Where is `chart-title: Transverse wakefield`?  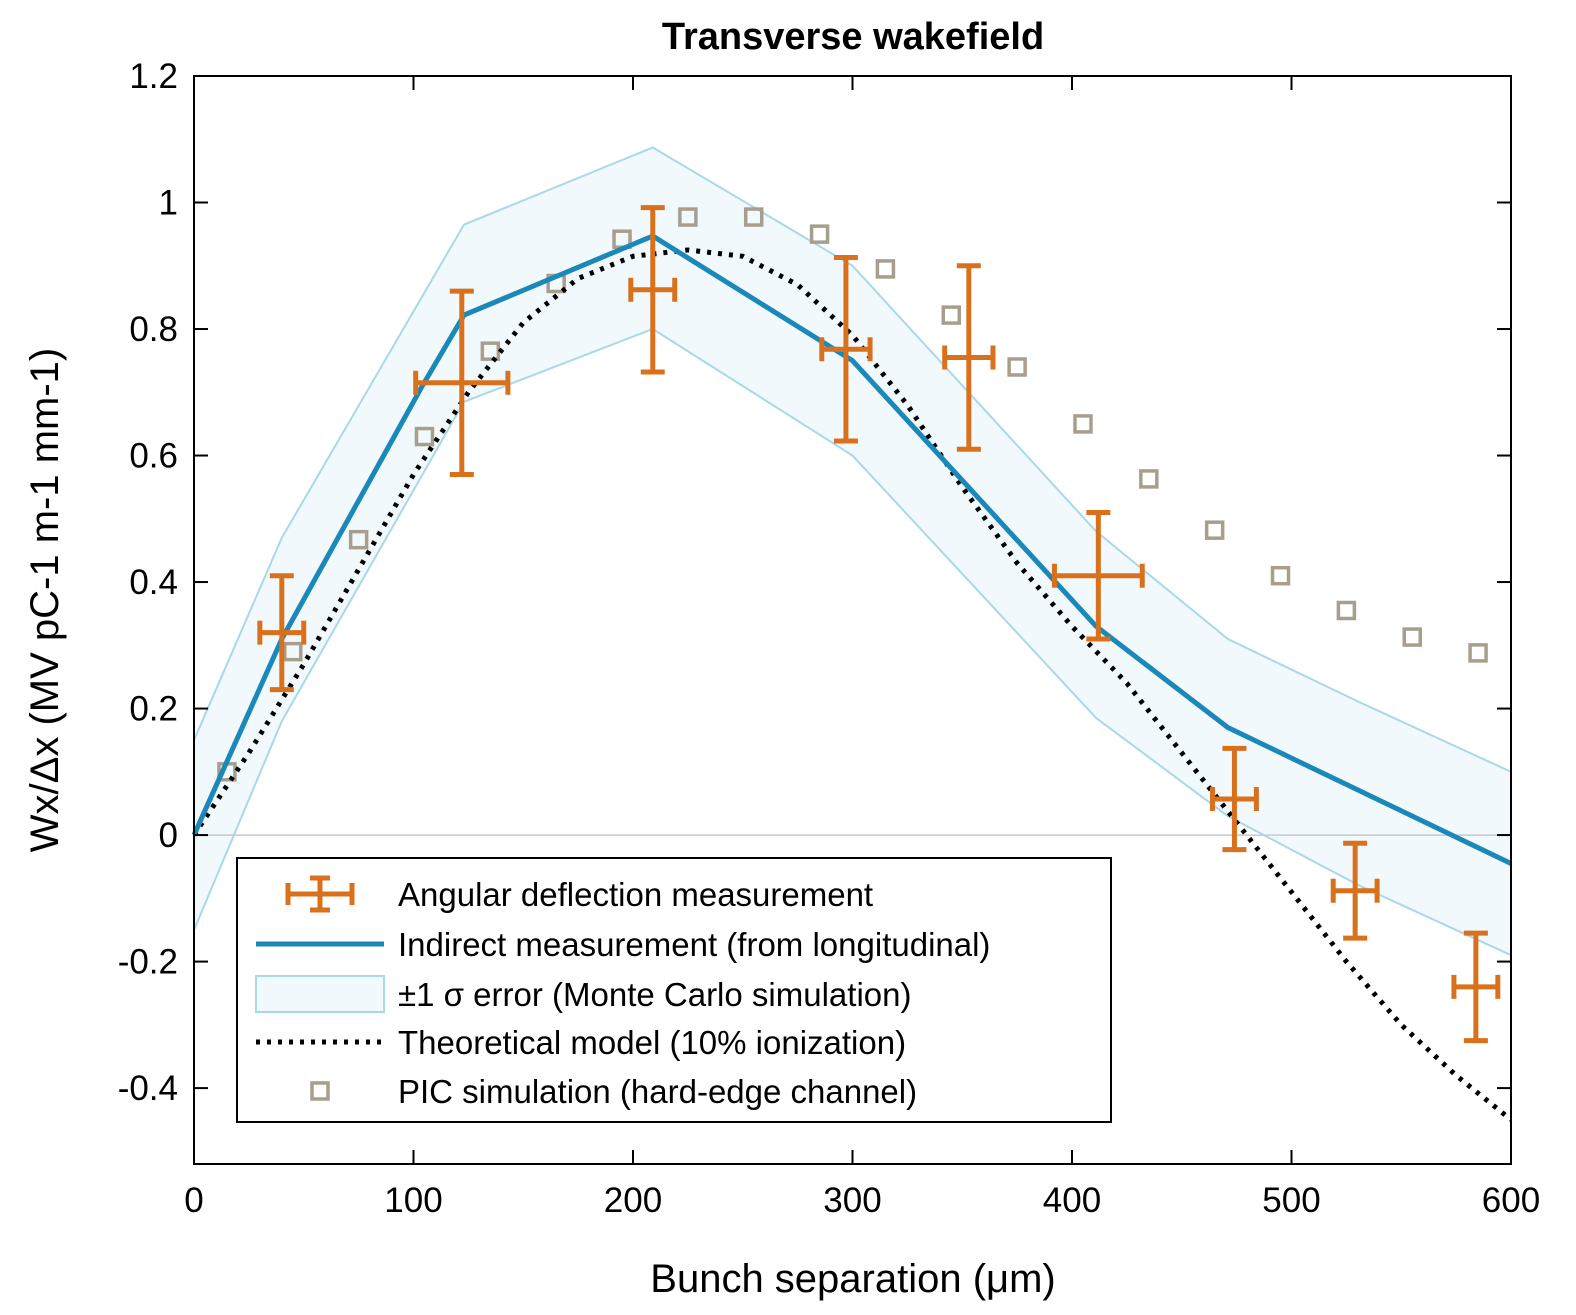 chart-title: Transverse wakefield is located at coordinates (853, 37).